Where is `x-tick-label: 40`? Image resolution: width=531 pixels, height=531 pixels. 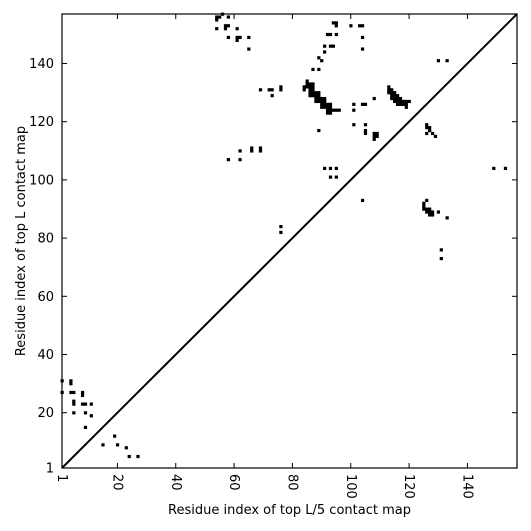
x-tick-label: 40 is located at coordinates (175, 482).